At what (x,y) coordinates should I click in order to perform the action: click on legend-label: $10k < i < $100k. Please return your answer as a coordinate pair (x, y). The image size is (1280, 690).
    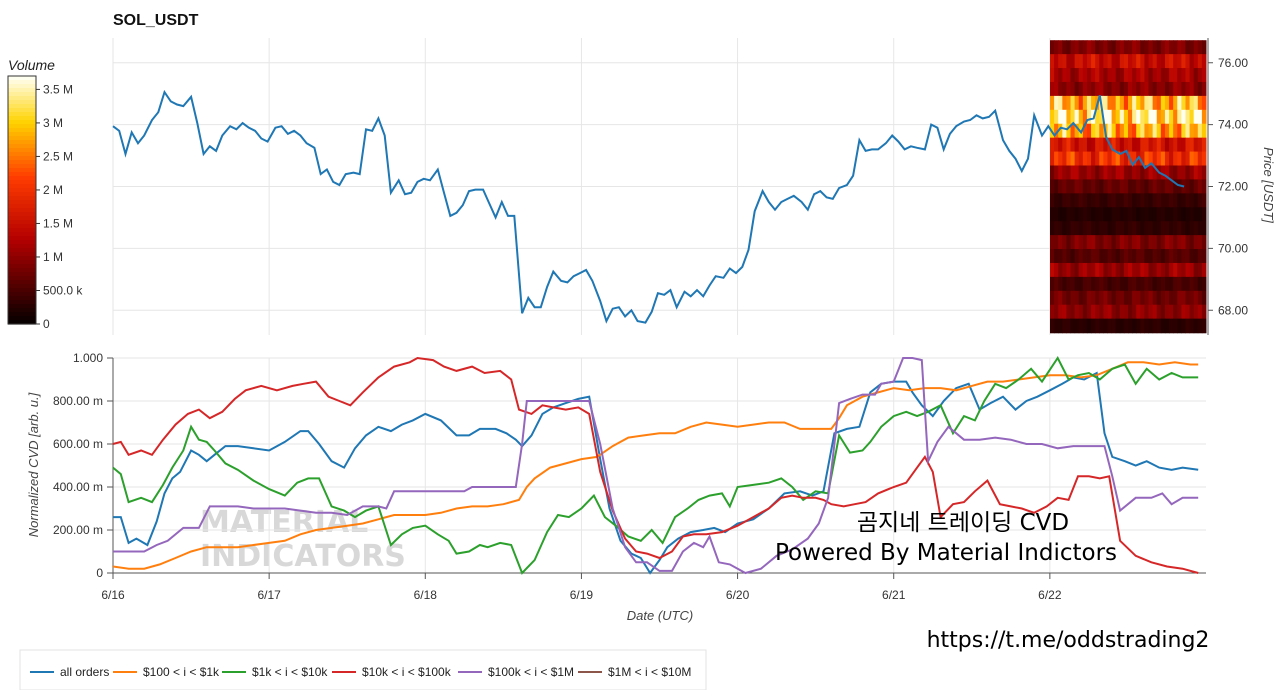
    Looking at the image, I should click on (407, 672).